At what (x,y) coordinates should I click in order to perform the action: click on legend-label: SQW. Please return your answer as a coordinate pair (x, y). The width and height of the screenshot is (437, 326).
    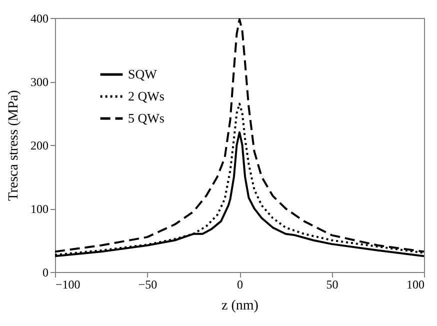
    Looking at the image, I should click on (143, 74).